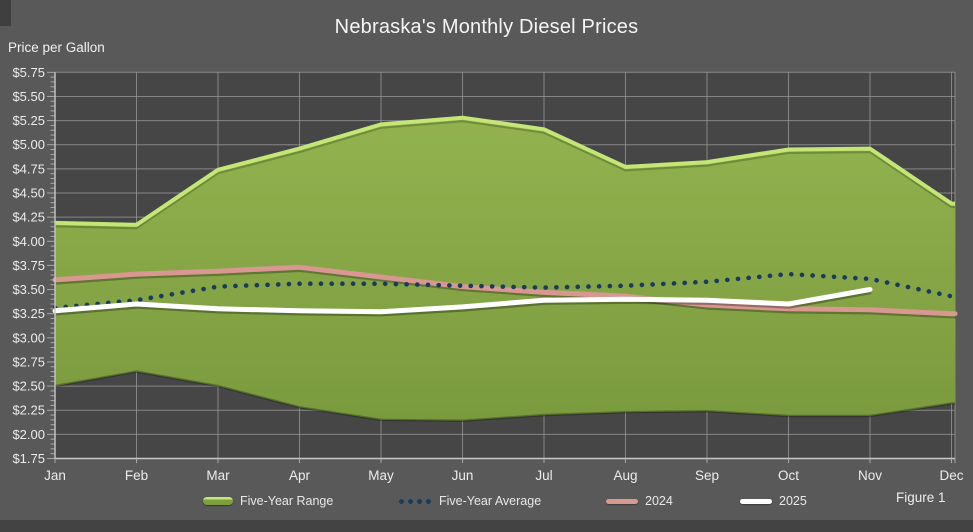 Image resolution: width=973 pixels, height=532 pixels. Describe the element at coordinates (505, 460) in the screenshot. I see `x-axis-ticks` at that location.